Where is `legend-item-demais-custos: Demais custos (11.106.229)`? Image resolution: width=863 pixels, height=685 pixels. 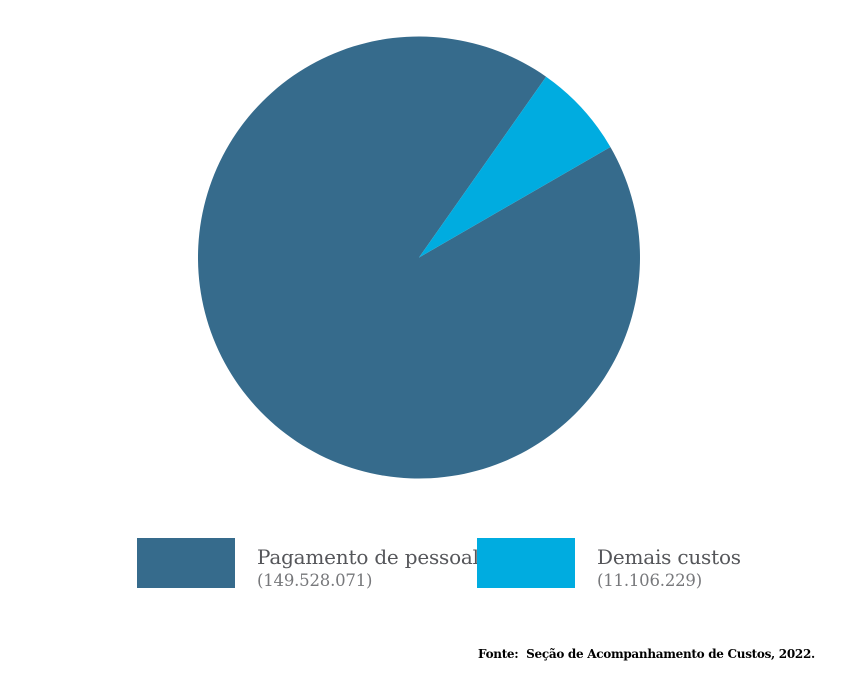
legend-item-demais-custos: Demais custos (11.106.229) is located at coordinates (609, 564).